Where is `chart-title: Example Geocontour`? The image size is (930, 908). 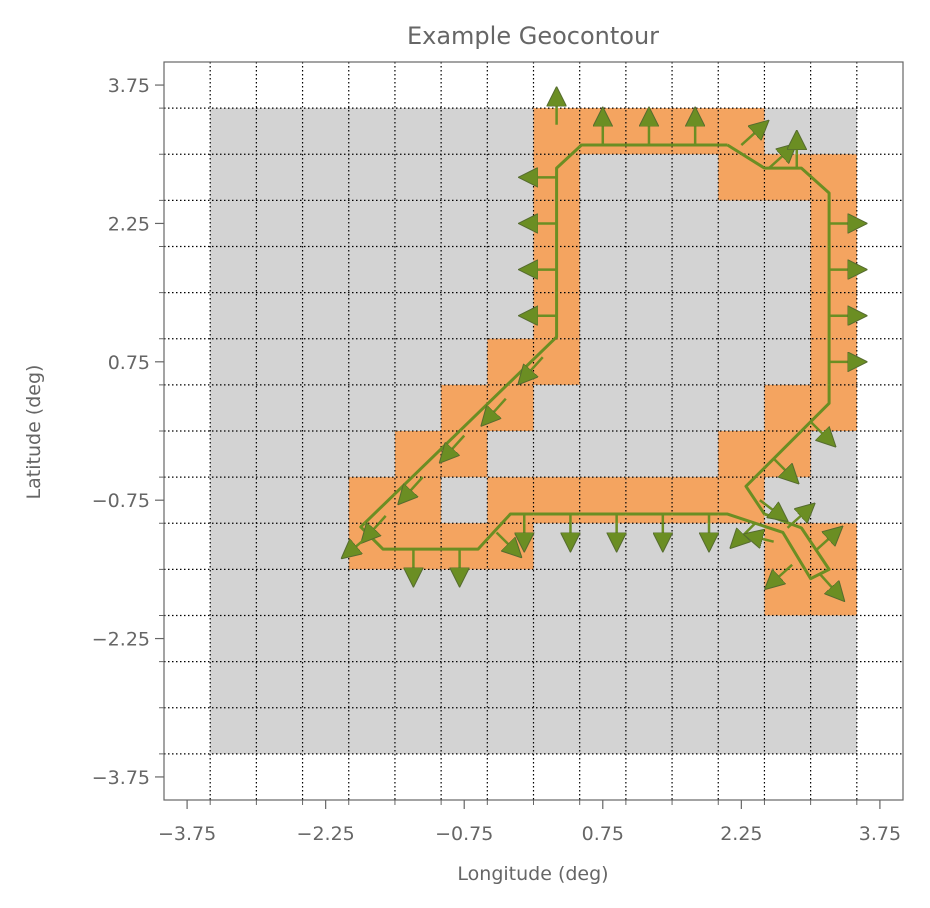 chart-title: Example Geocontour is located at coordinates (533, 36).